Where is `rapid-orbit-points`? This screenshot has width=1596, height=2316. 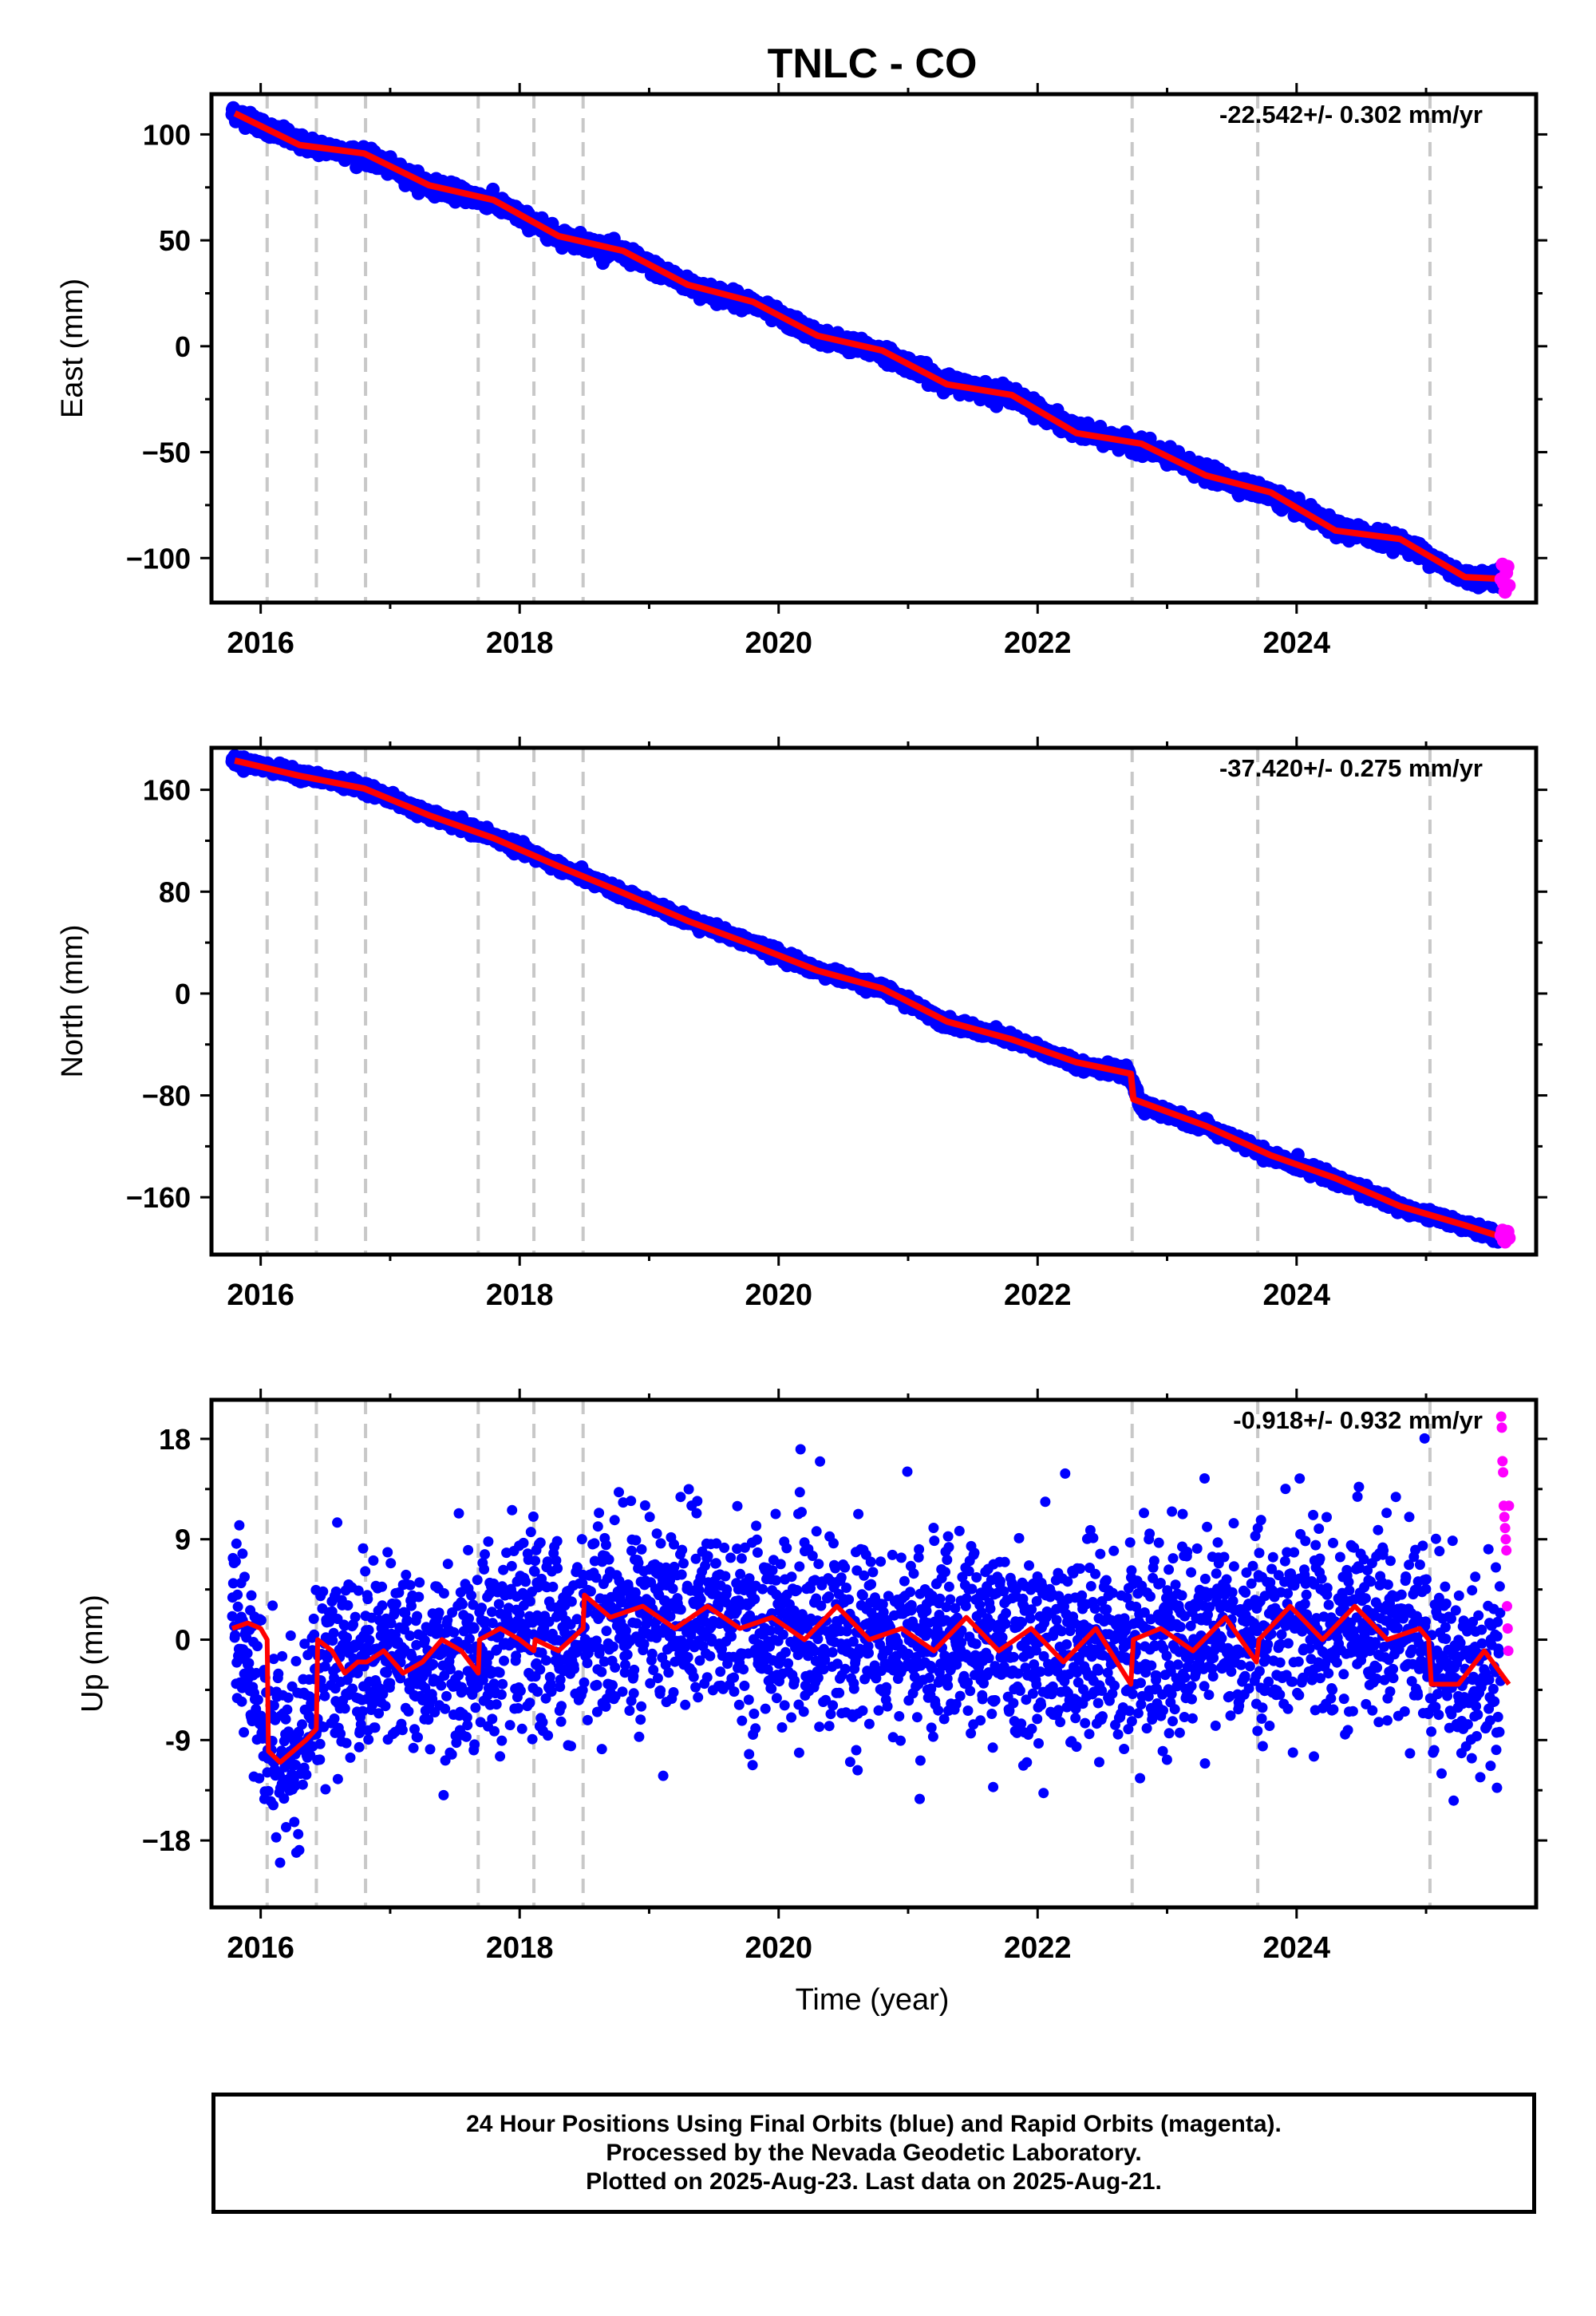 rapid-orbit-points is located at coordinates (1505, 578).